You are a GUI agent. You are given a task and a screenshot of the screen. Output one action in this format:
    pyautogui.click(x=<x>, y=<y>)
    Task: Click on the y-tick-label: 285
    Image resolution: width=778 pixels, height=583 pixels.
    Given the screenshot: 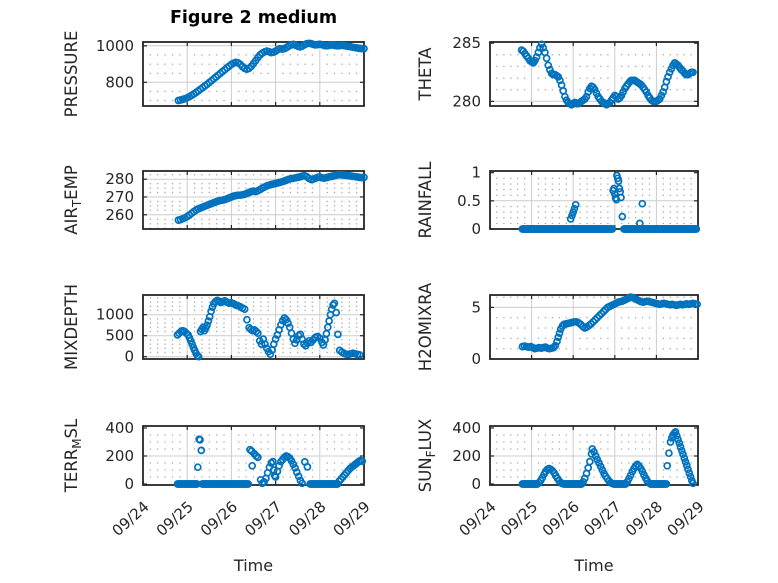 What is the action you would take?
    pyautogui.click(x=466, y=43)
    